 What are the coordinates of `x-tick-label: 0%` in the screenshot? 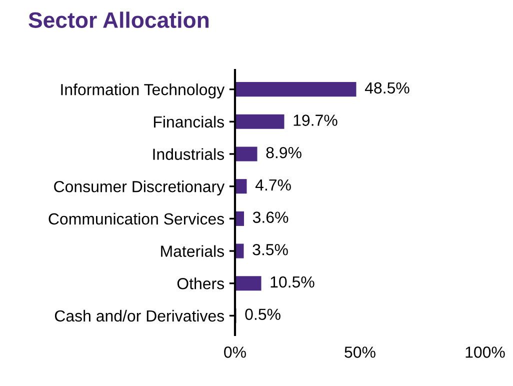 It's located at (235, 352).